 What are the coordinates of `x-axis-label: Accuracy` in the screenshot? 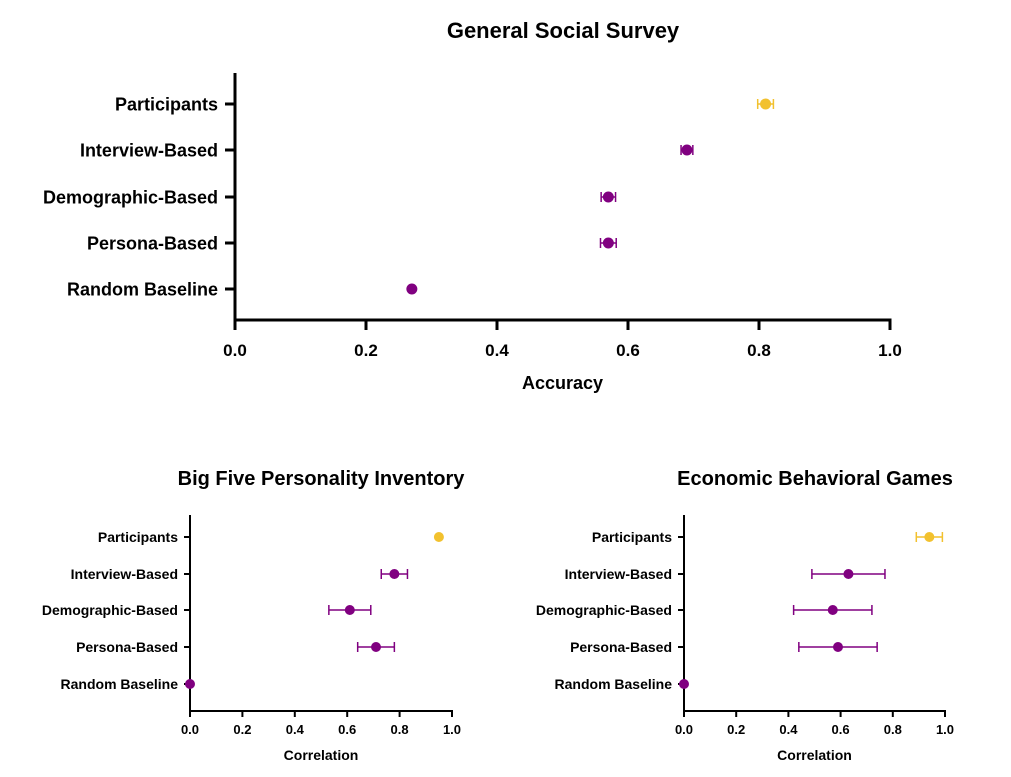 It's located at (562, 383).